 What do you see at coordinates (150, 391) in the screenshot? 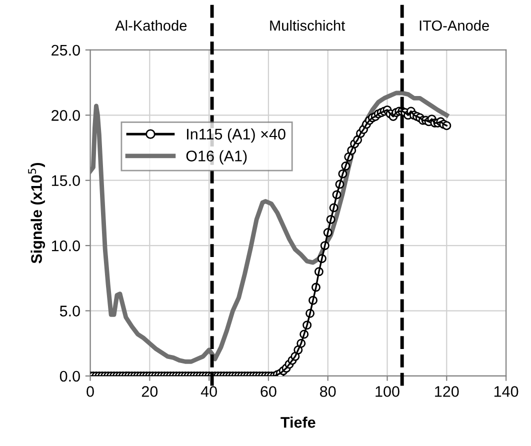
I see `x-tick-label: 20` at bounding box center [150, 391].